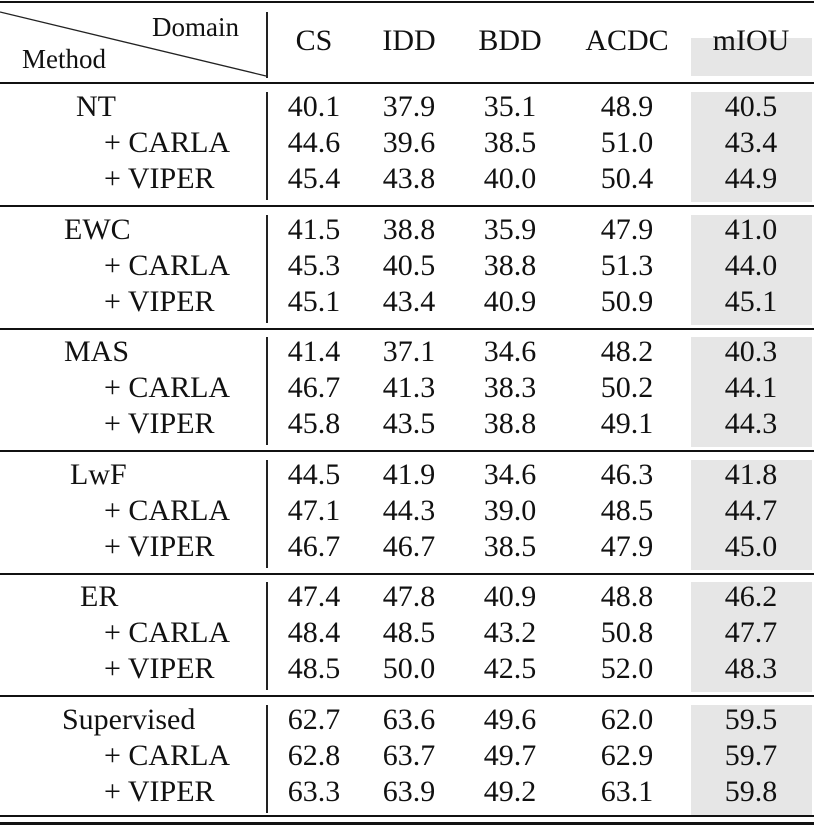 The image size is (818, 828). I want to click on cell-cs: 45.8, so click(314, 423).